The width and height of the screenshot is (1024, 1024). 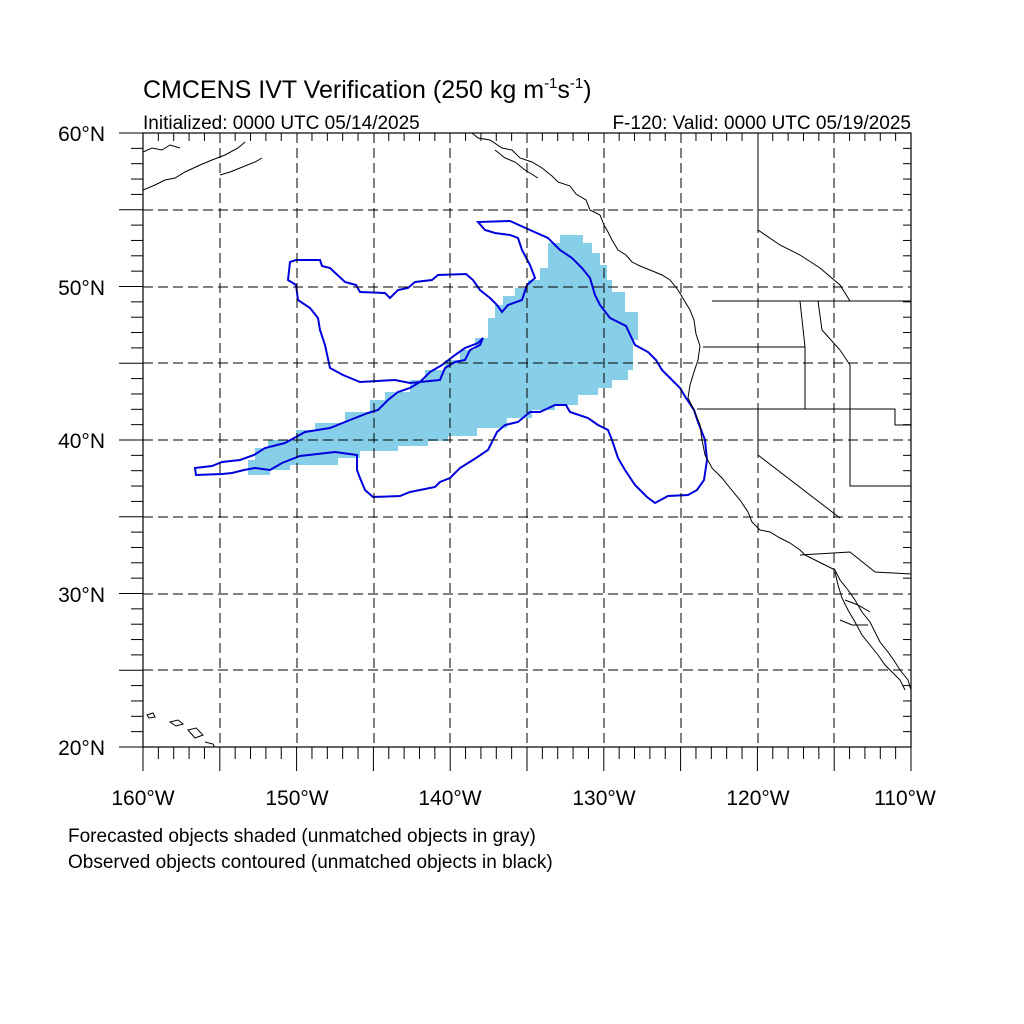 What do you see at coordinates (804, 437) in the screenshot?
I see `us-state-borders` at bounding box center [804, 437].